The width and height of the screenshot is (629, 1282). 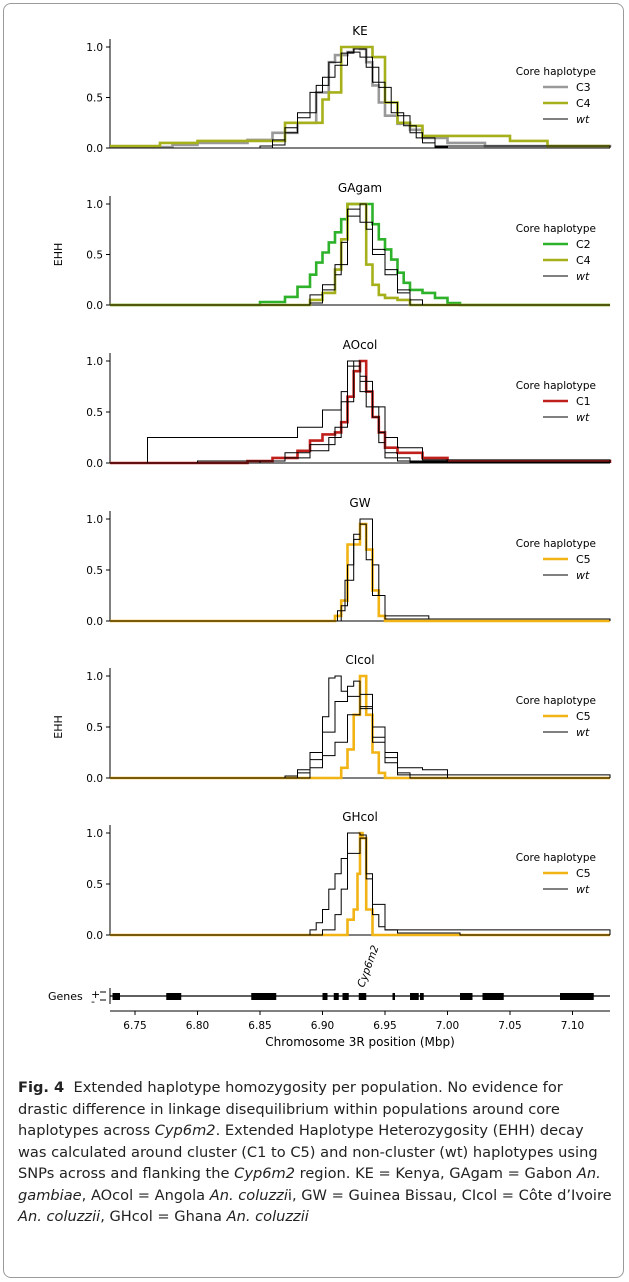 I want to click on genes-label: Genes, so click(x=65, y=996).